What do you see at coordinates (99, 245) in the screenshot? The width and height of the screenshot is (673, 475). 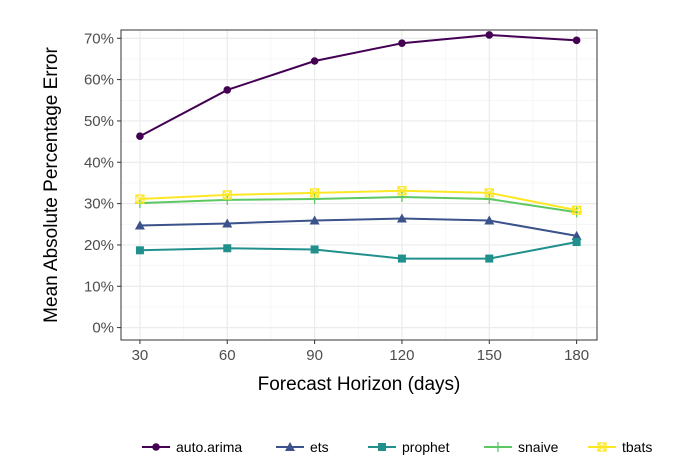 I see `y-tick-label: 20%` at bounding box center [99, 245].